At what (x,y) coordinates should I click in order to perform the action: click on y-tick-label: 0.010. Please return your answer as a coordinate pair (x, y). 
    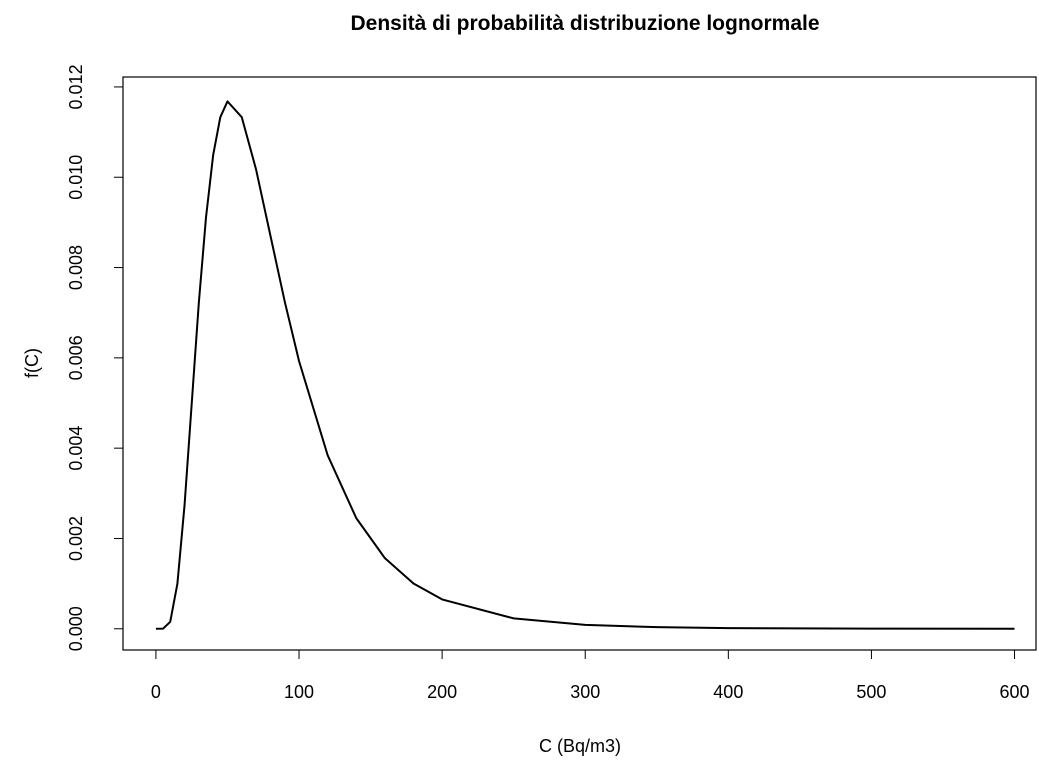
    Looking at the image, I should click on (76, 177).